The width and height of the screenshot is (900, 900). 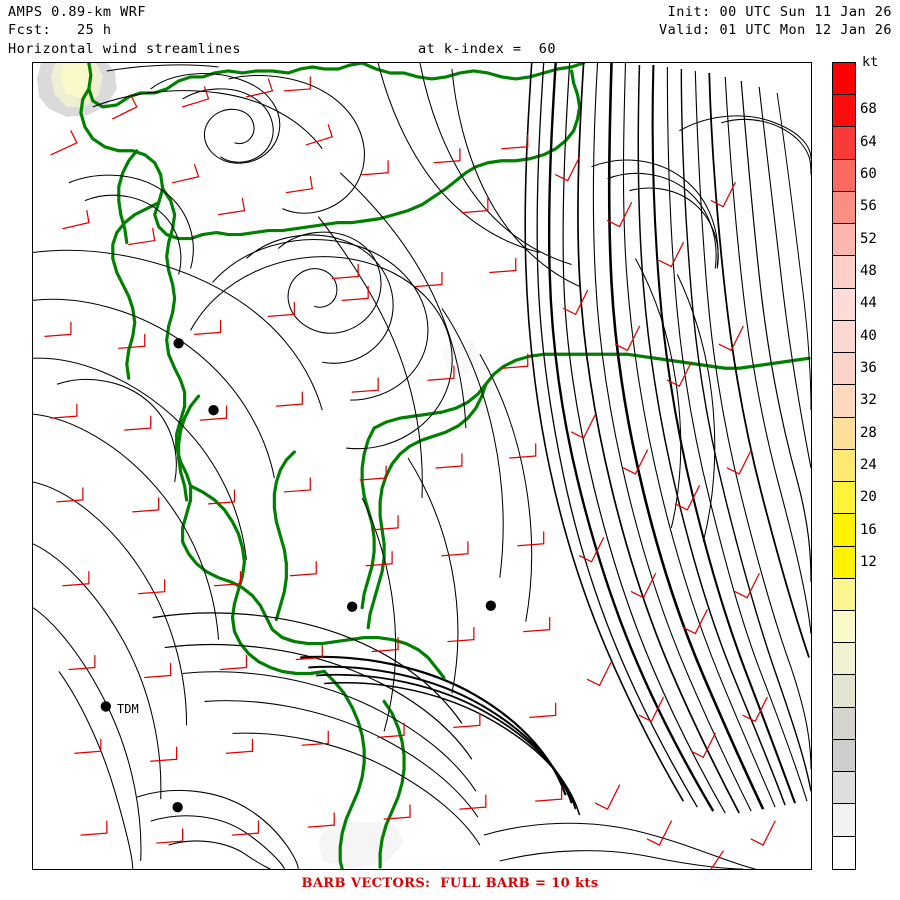 What do you see at coordinates (487, 49) in the screenshot?
I see `k-index-label: at k-index = 60` at bounding box center [487, 49].